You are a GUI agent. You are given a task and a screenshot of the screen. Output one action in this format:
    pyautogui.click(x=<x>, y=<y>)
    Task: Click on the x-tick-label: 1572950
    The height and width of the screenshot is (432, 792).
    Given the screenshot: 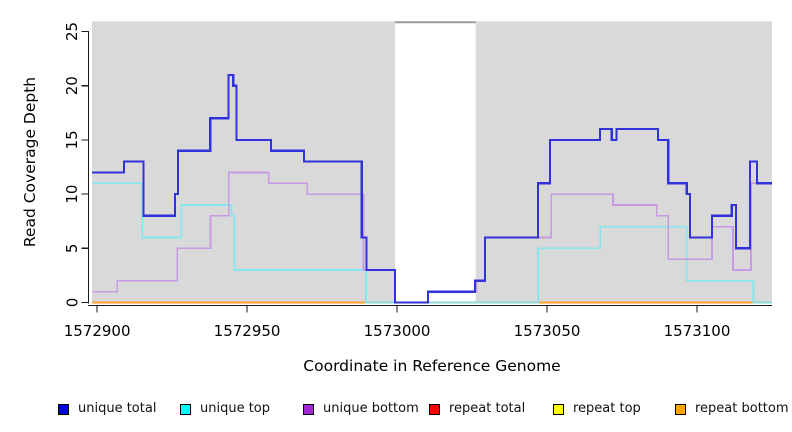 What is the action you would take?
    pyautogui.click(x=247, y=331)
    